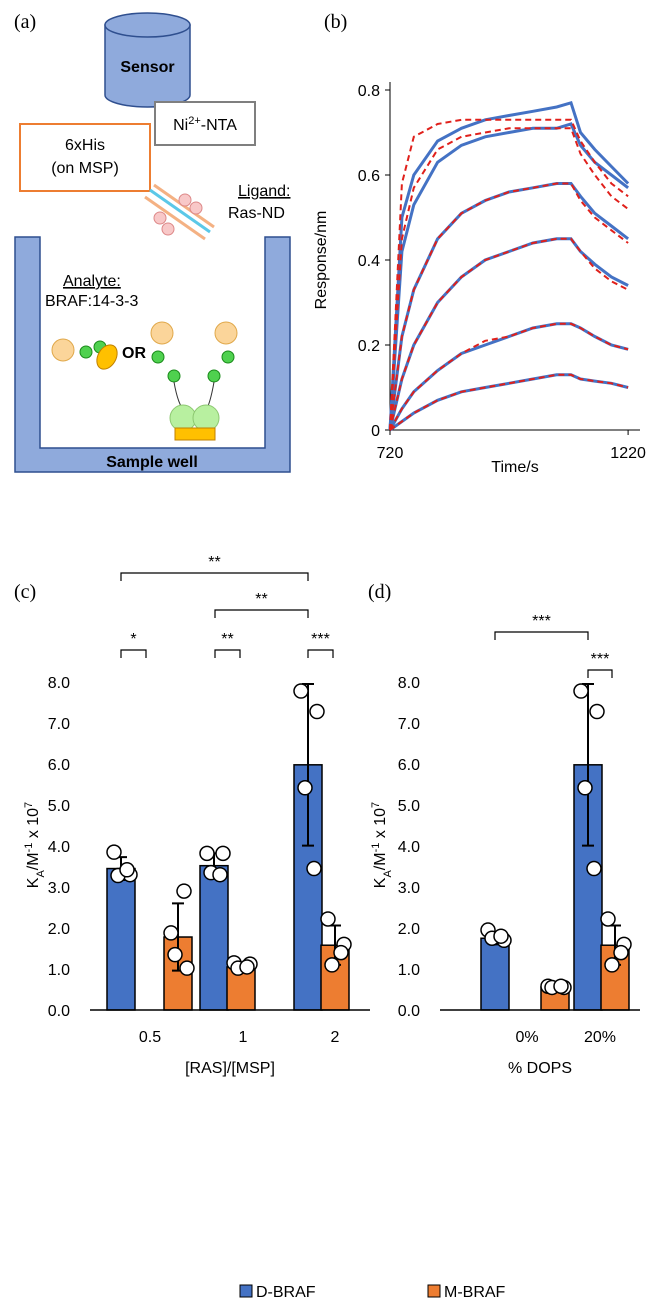 The width and height of the screenshot is (656, 1312). Describe the element at coordinates (33, 861) in the screenshot. I see `y-axis-label-part: /M` at that location.